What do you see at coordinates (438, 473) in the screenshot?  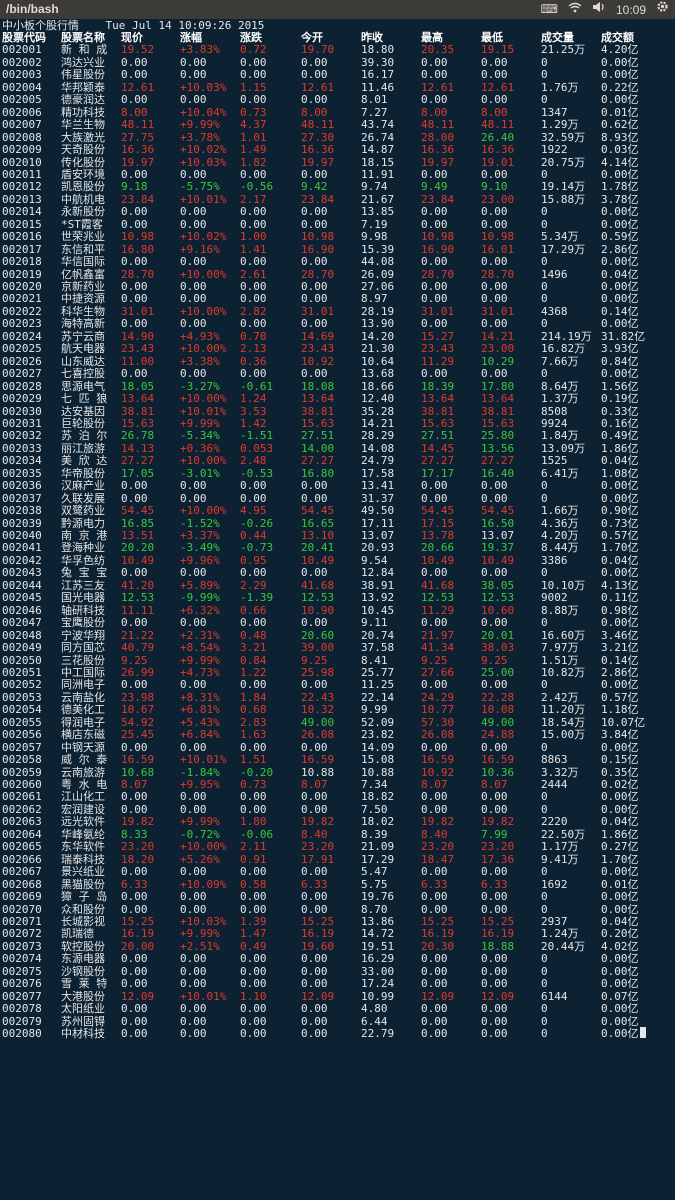 I see `col-high: 17.17` at bounding box center [438, 473].